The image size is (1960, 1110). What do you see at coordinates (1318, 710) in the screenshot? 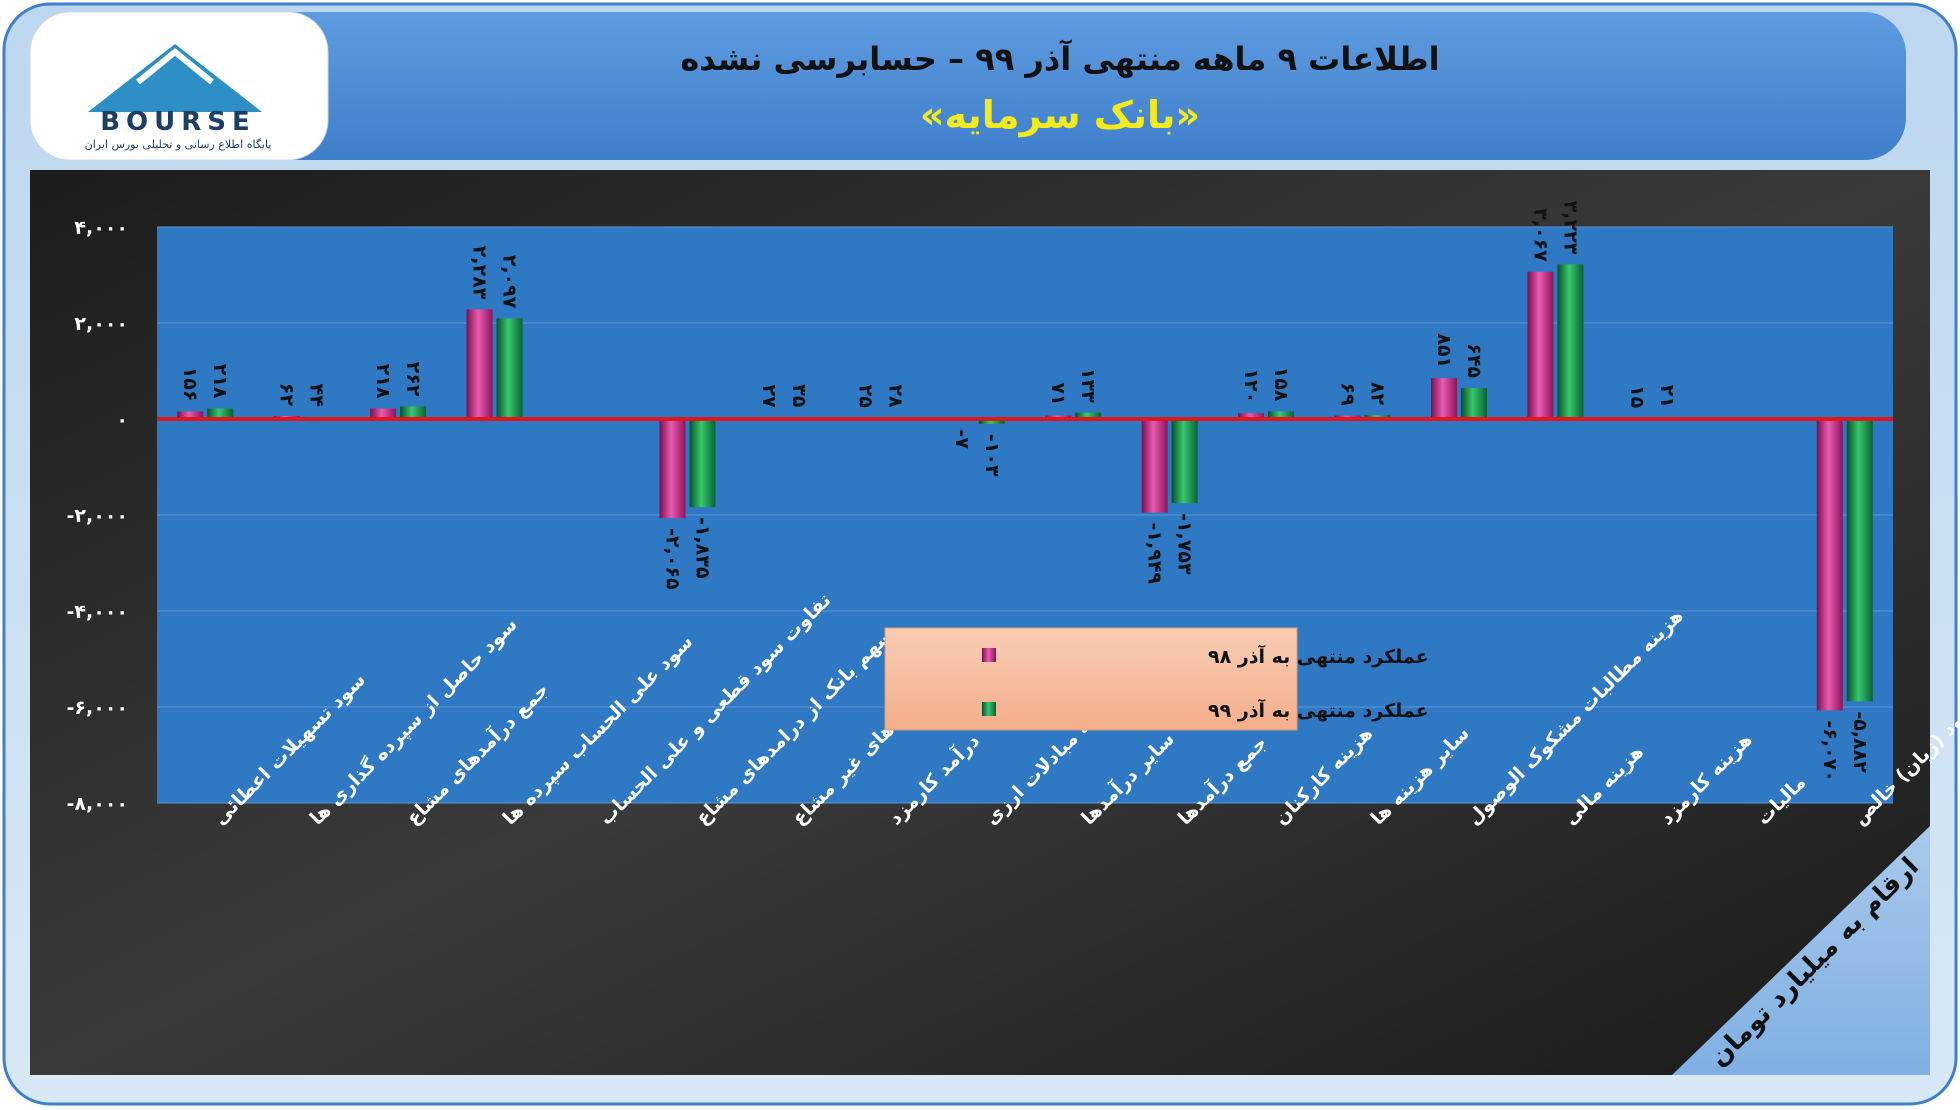
I see `legend-label-2: عملکرد منتهی به آذر ۹۹` at bounding box center [1318, 710].